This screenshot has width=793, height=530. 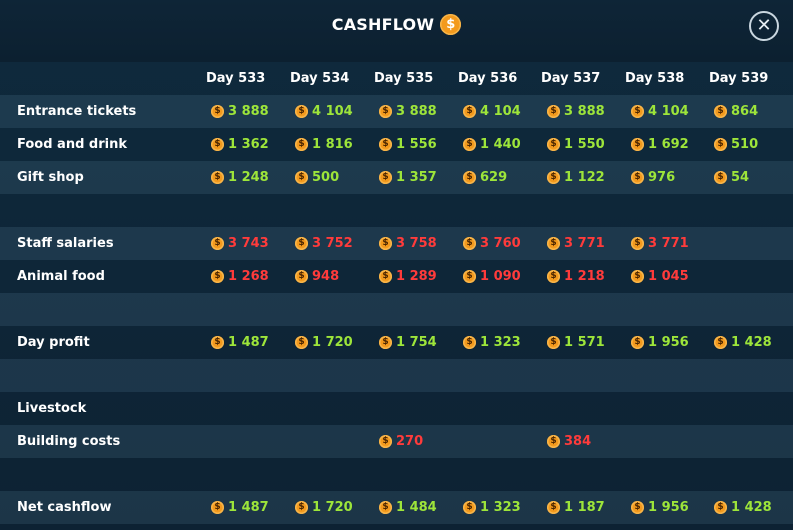 I want to click on column-header-day: Day 537, so click(x=571, y=78).